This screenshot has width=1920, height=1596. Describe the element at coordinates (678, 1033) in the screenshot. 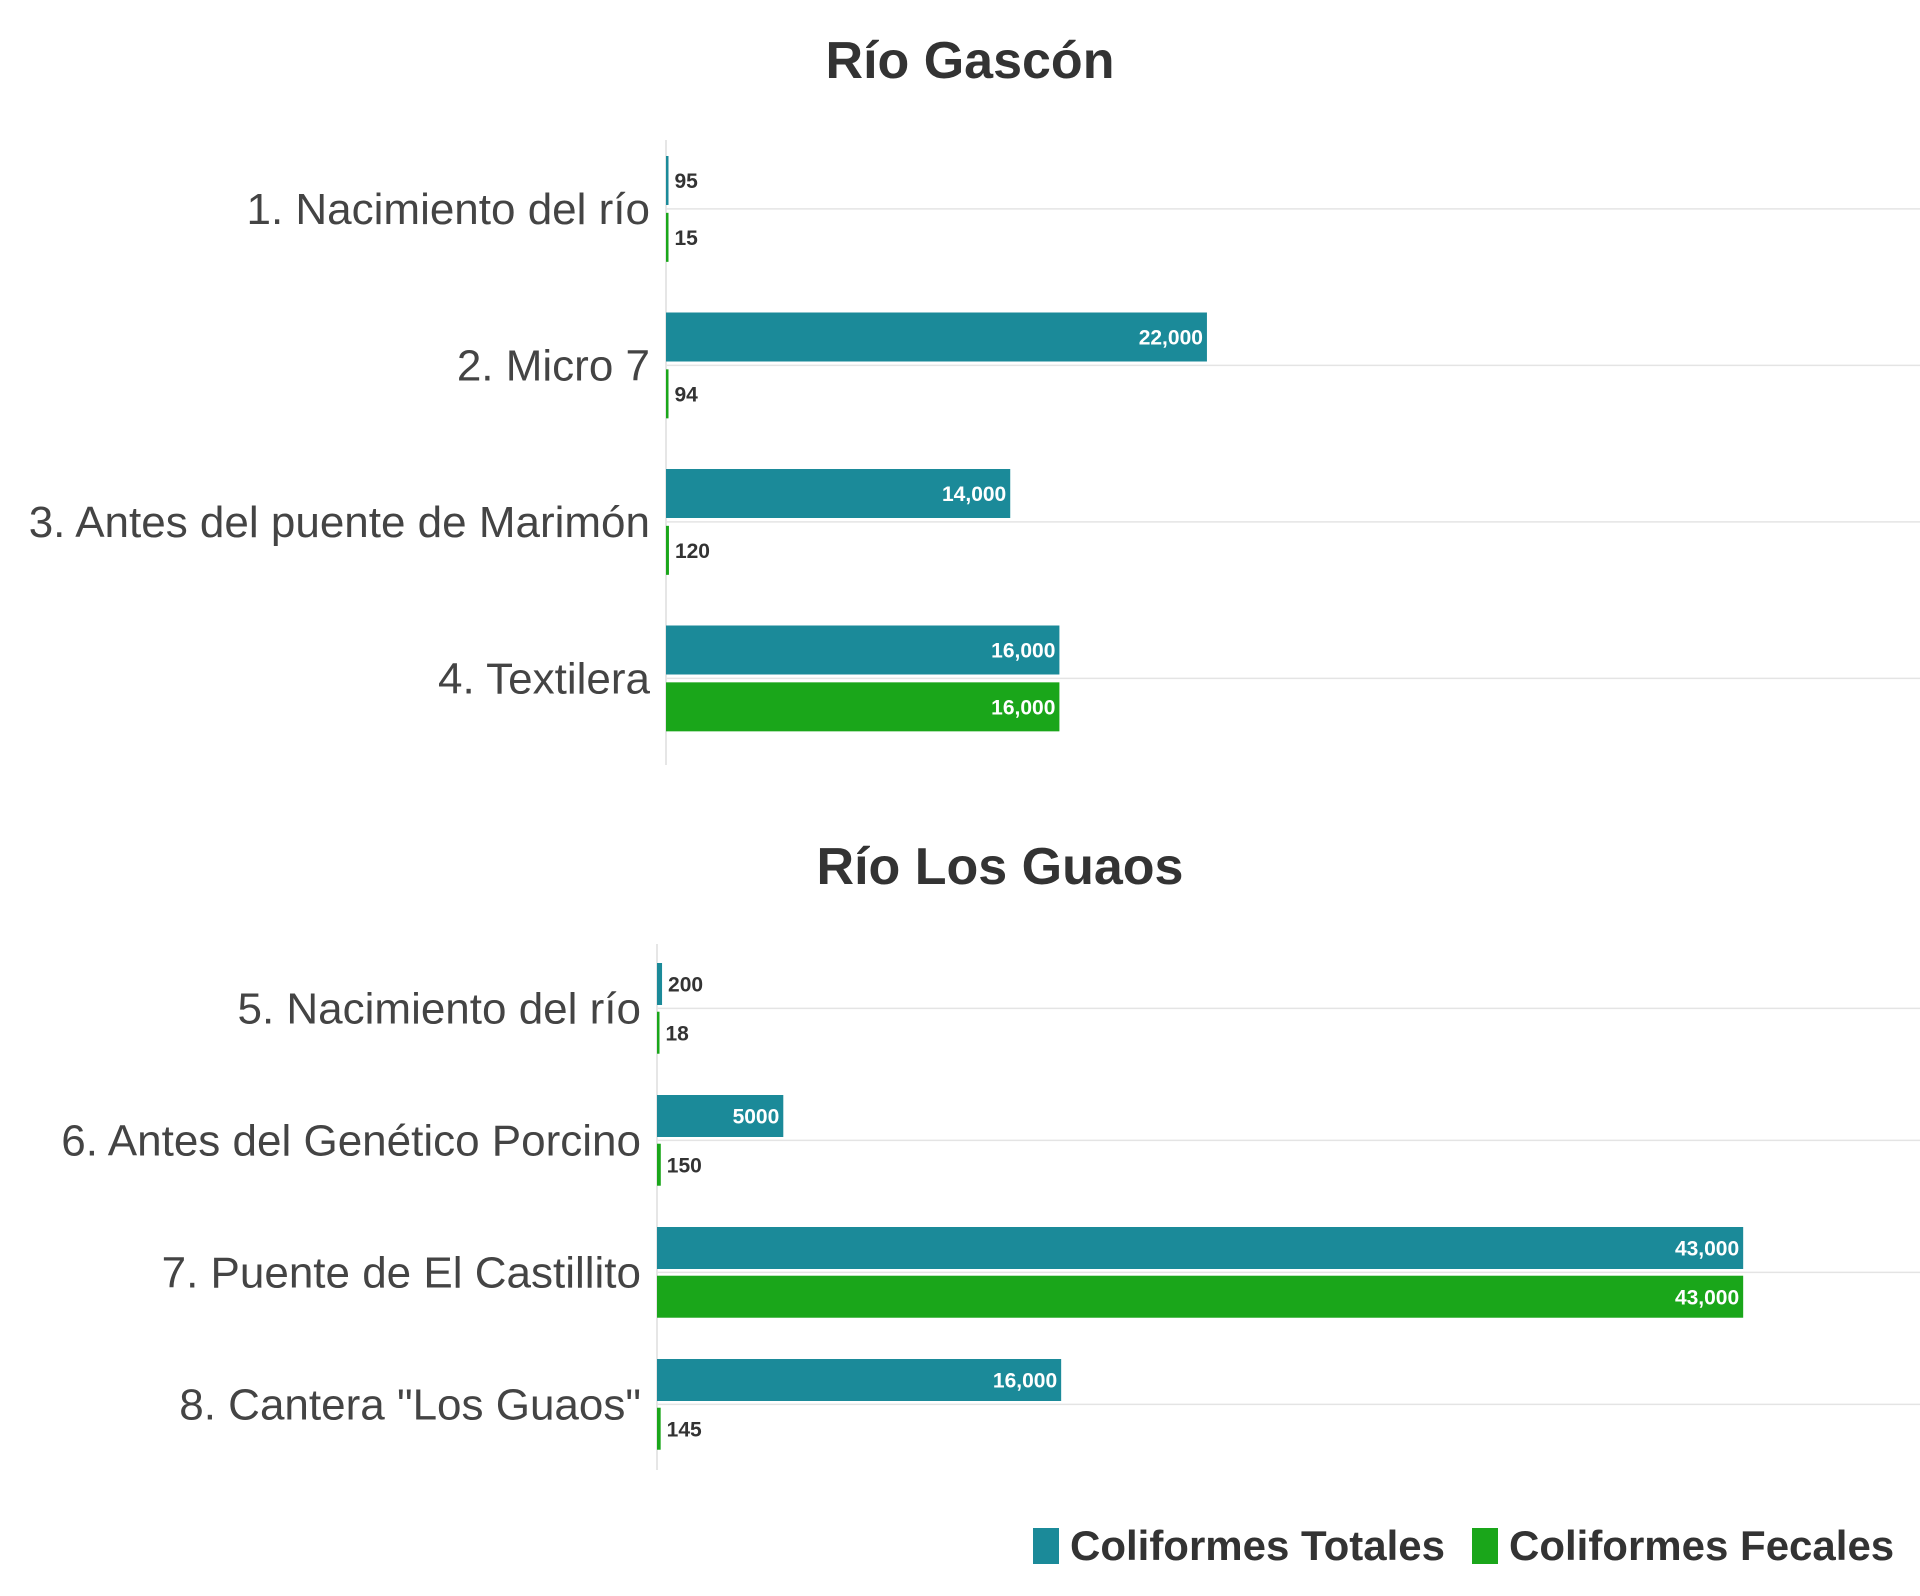

I see `data-label: 18` at that location.